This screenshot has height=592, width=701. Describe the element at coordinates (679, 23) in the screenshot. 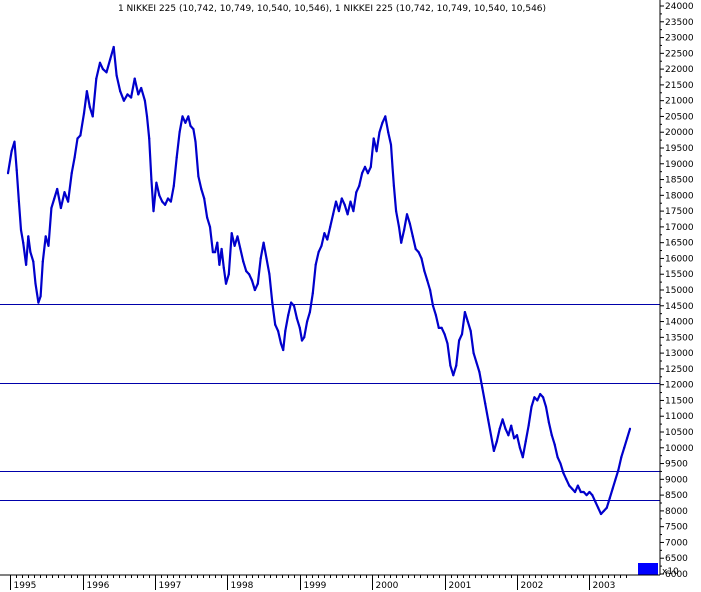

I see `y-tick-label: 23500` at that location.